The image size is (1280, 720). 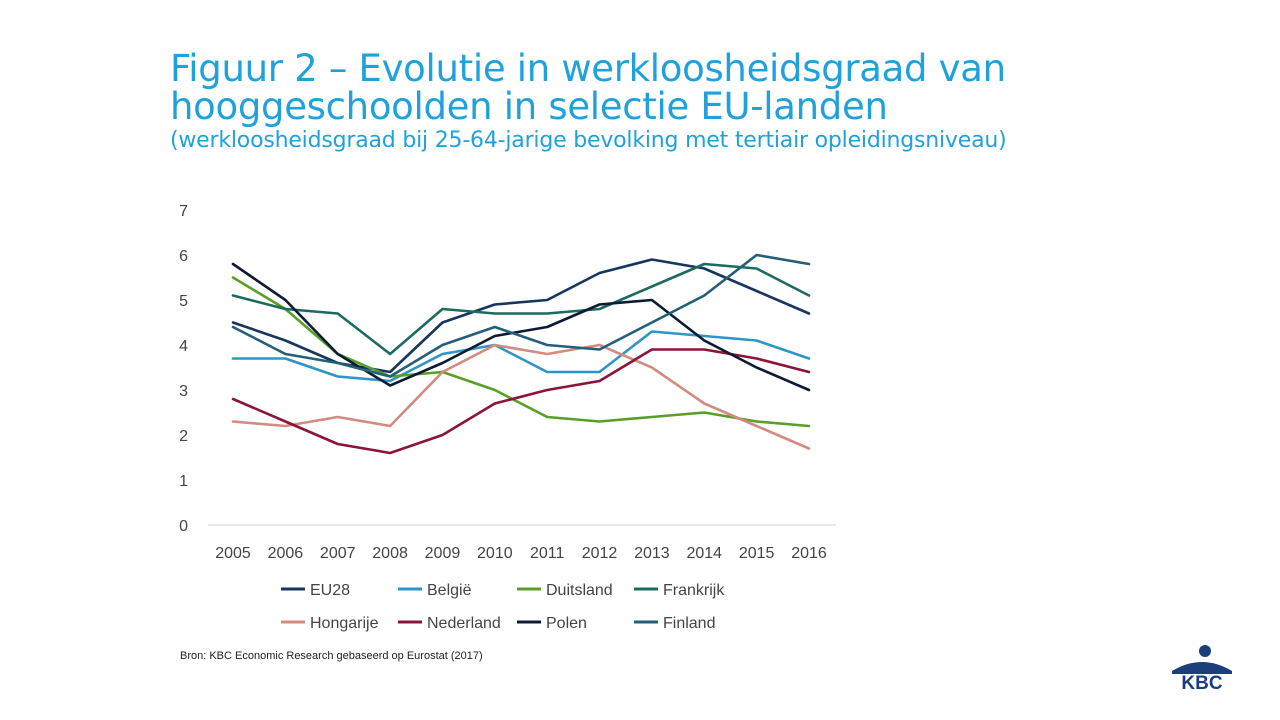 I want to click on y-tick-label: 6, so click(x=183, y=256).